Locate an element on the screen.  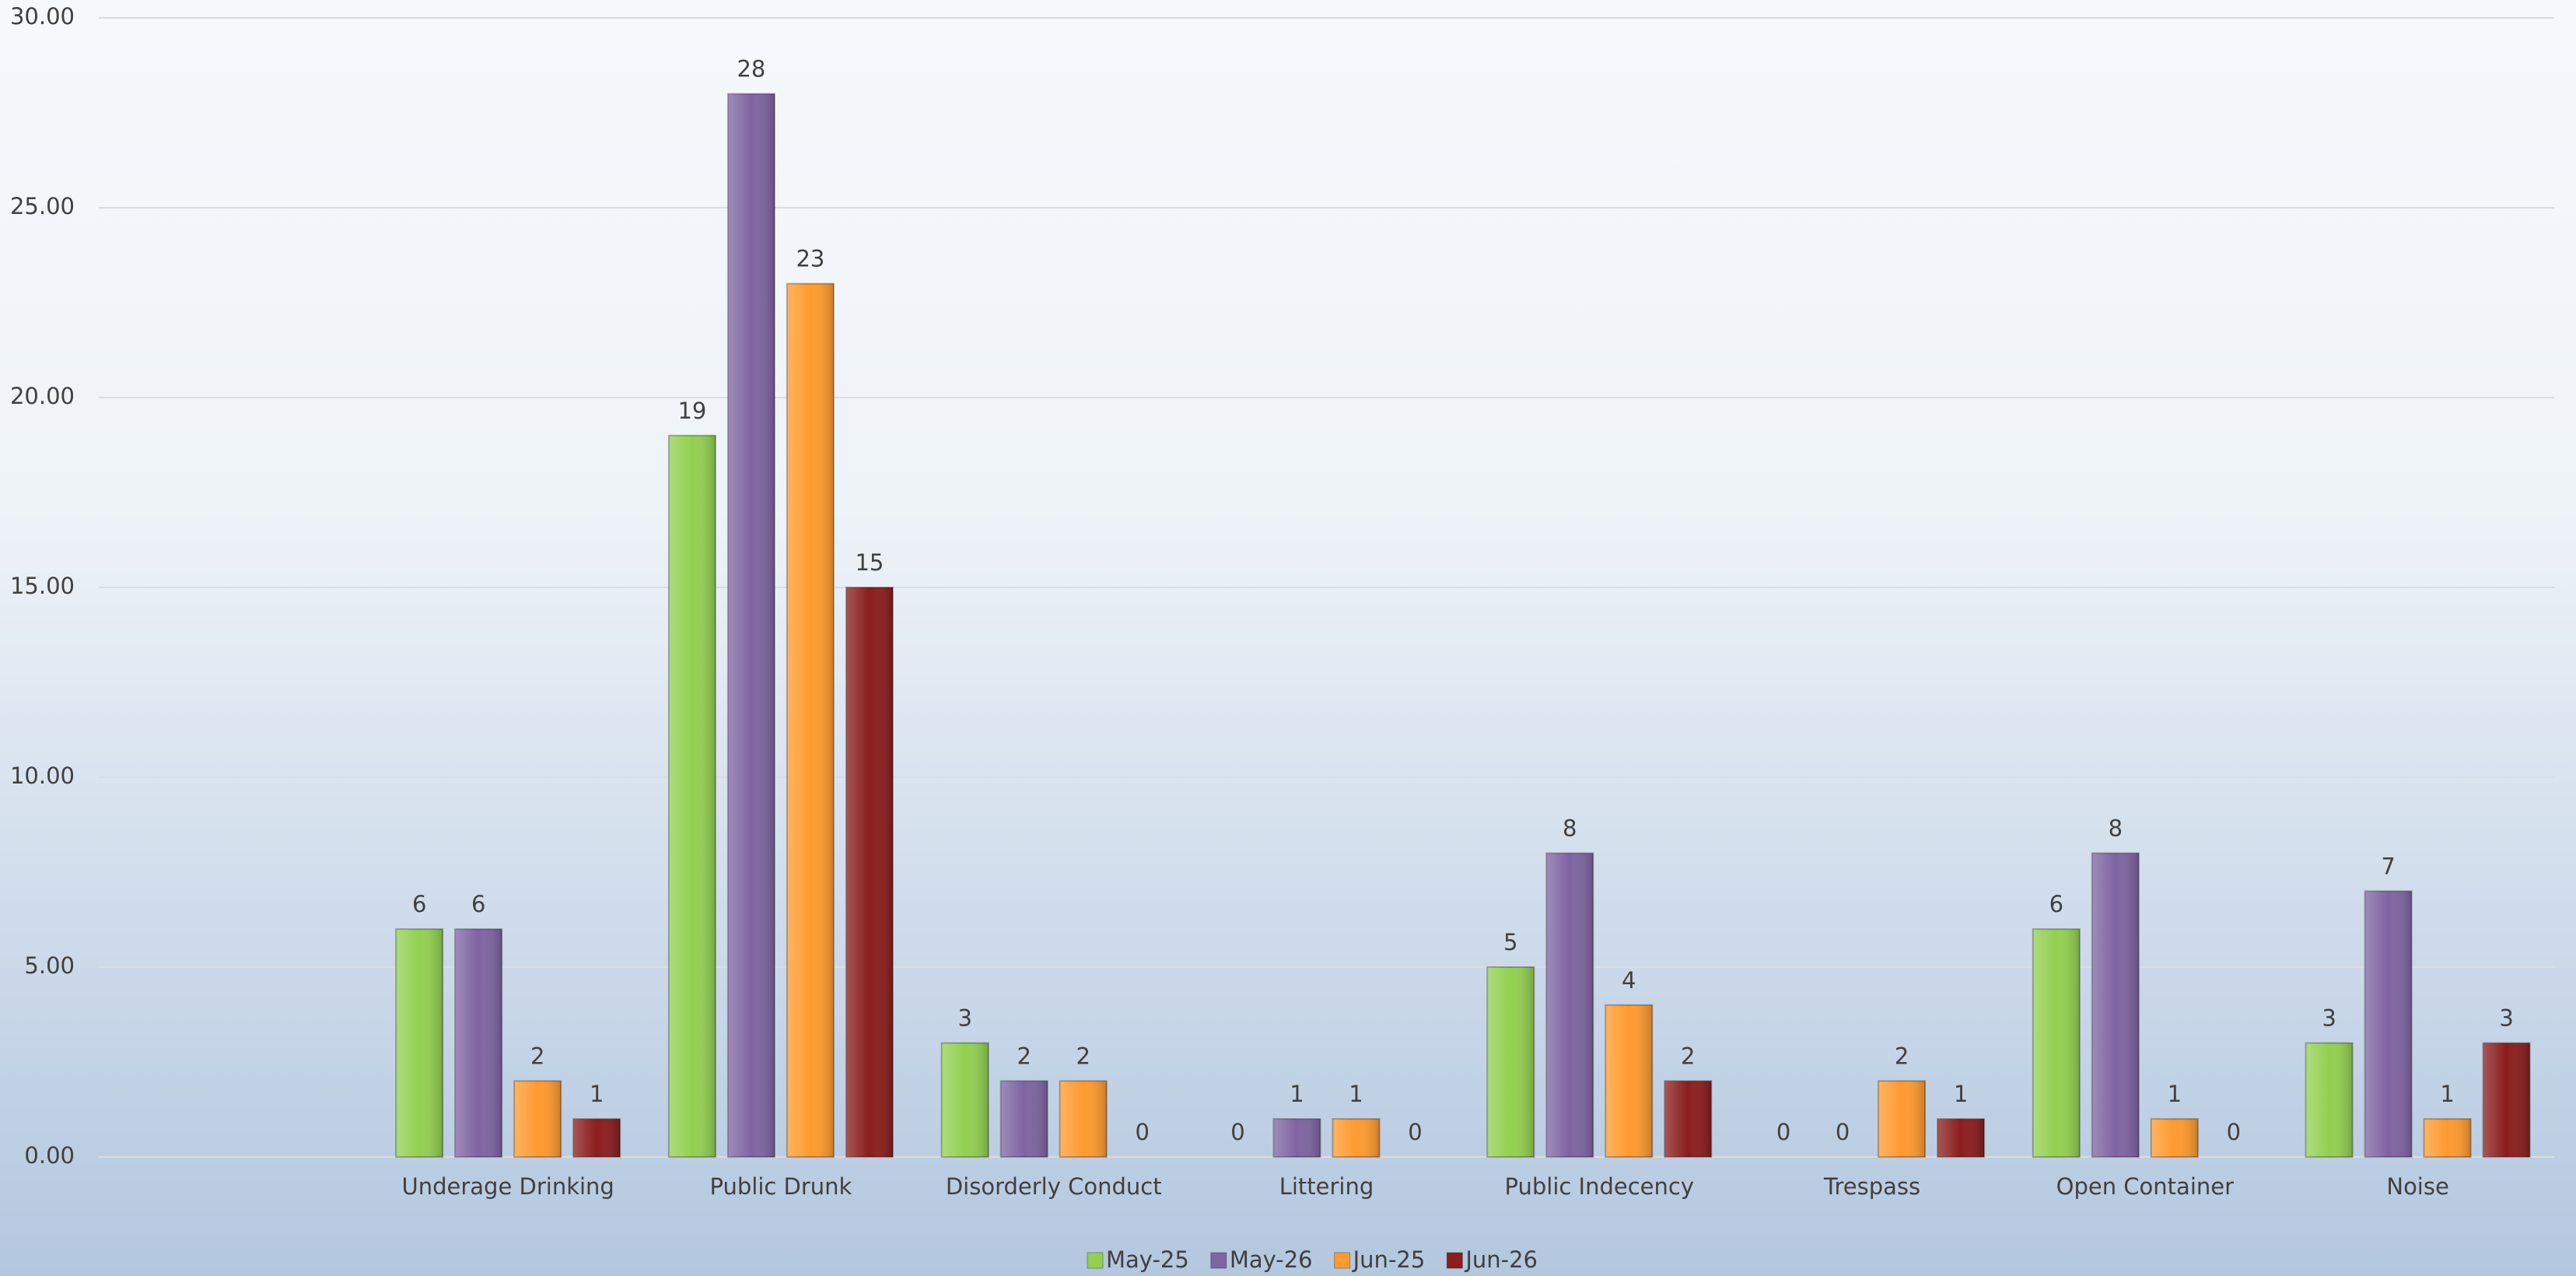
x-tick-label: Open Container is located at coordinates (2145, 1186).